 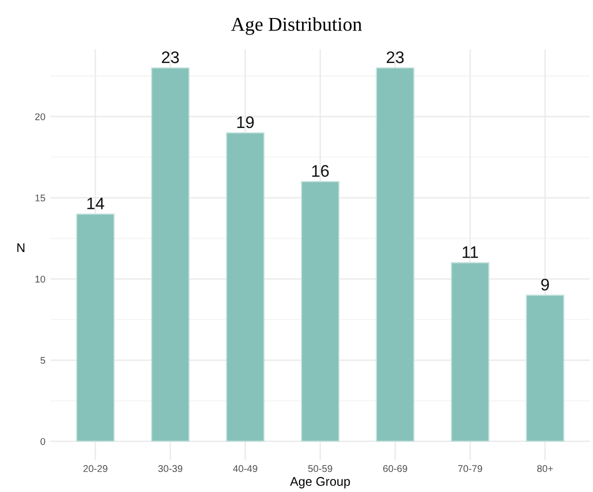 I want to click on y-tick-label: 10, so click(x=40, y=279).